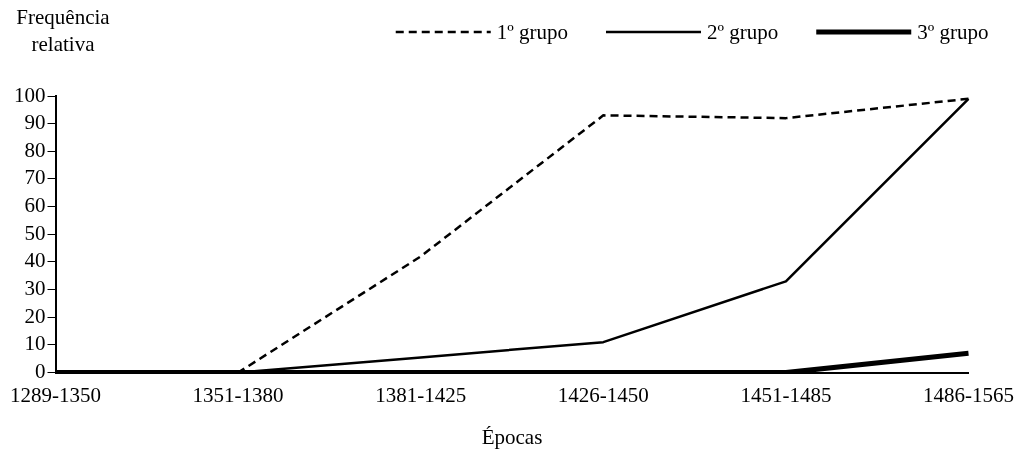 The height and width of the screenshot is (459, 1017). What do you see at coordinates (953, 31) in the screenshot?
I see `legend-label: 3º grupo` at bounding box center [953, 31].